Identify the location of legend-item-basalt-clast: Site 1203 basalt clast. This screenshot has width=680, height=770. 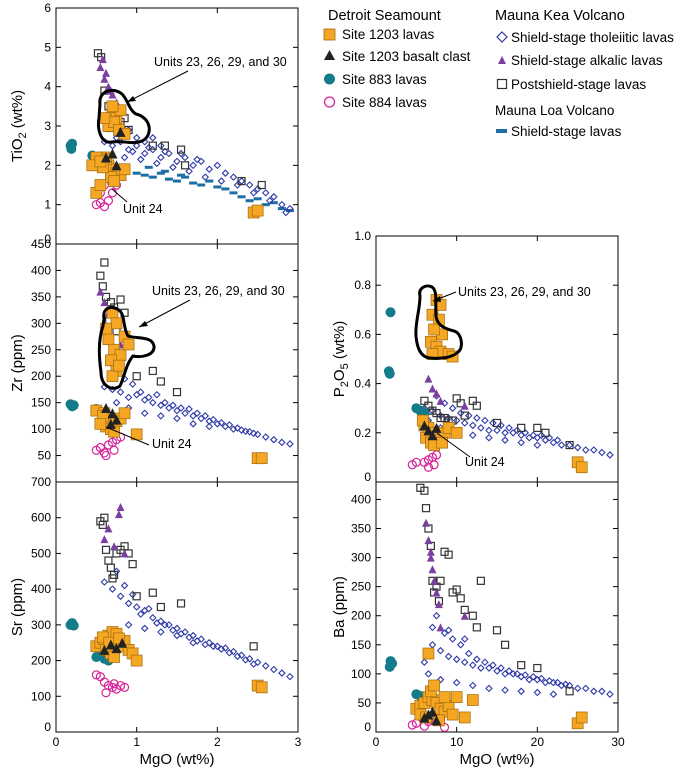
(397, 56).